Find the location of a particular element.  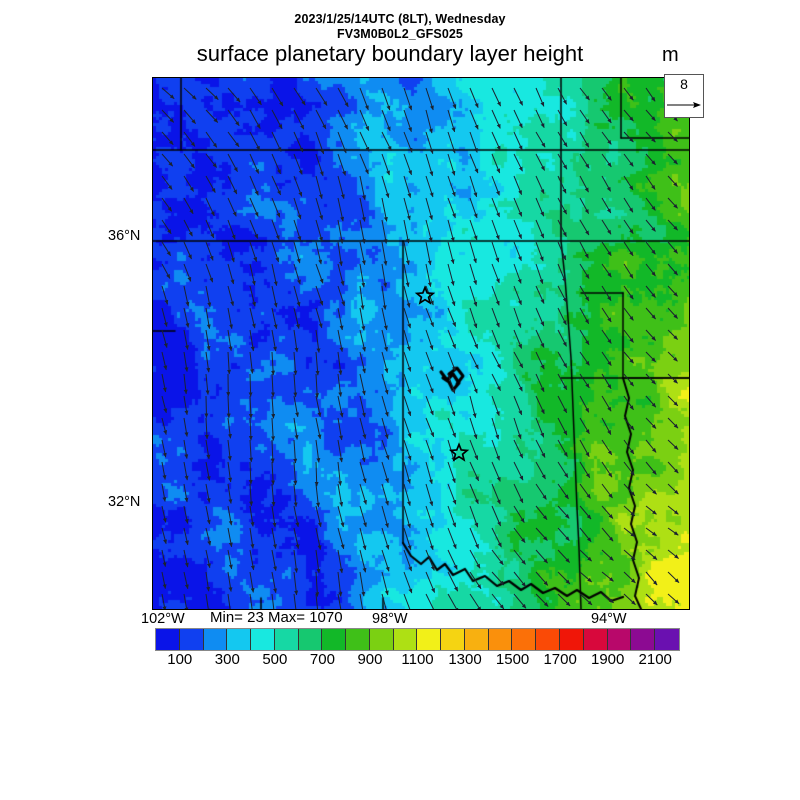

colorbar-tick-label: 2100 is located at coordinates (655, 659).